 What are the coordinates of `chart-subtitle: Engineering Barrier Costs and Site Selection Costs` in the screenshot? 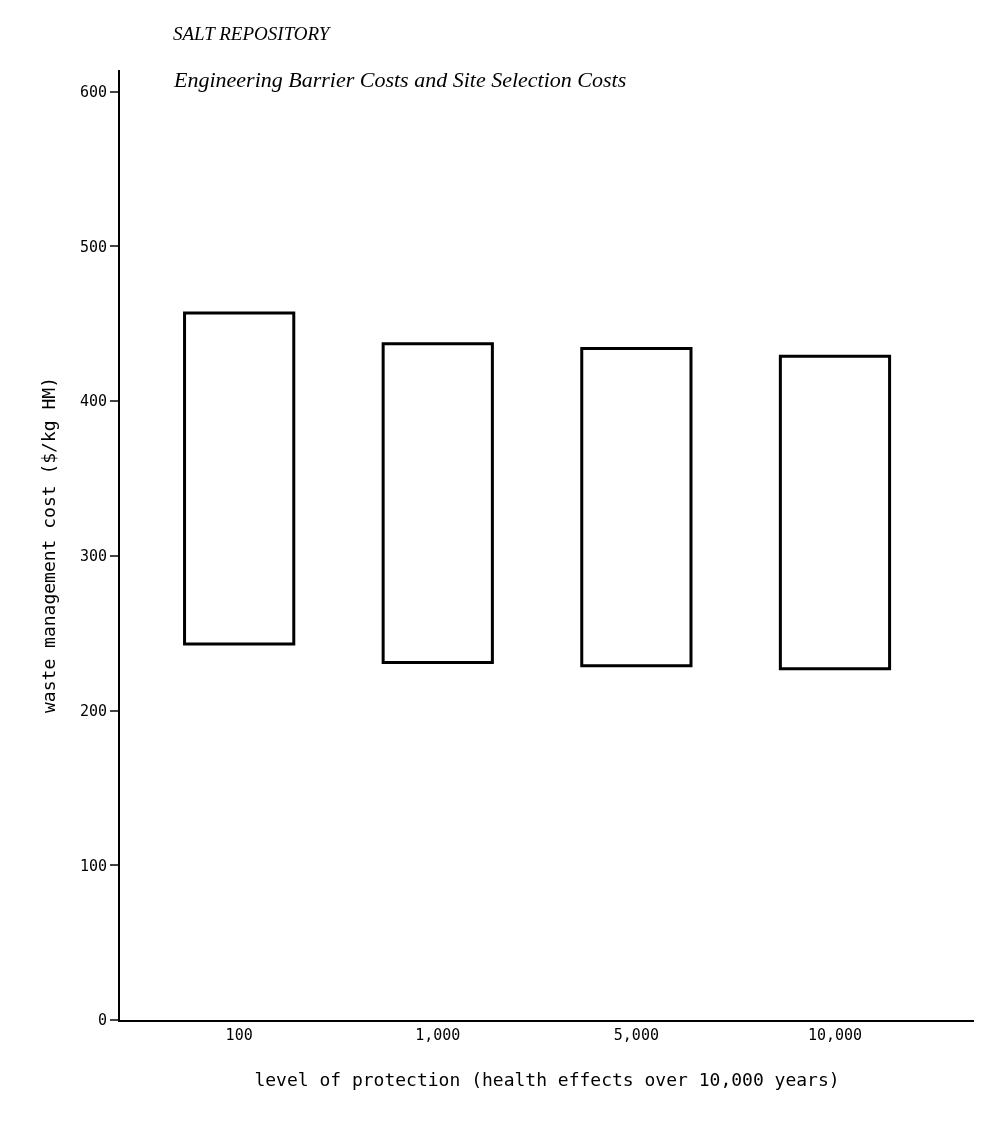 It's located at (400, 79).